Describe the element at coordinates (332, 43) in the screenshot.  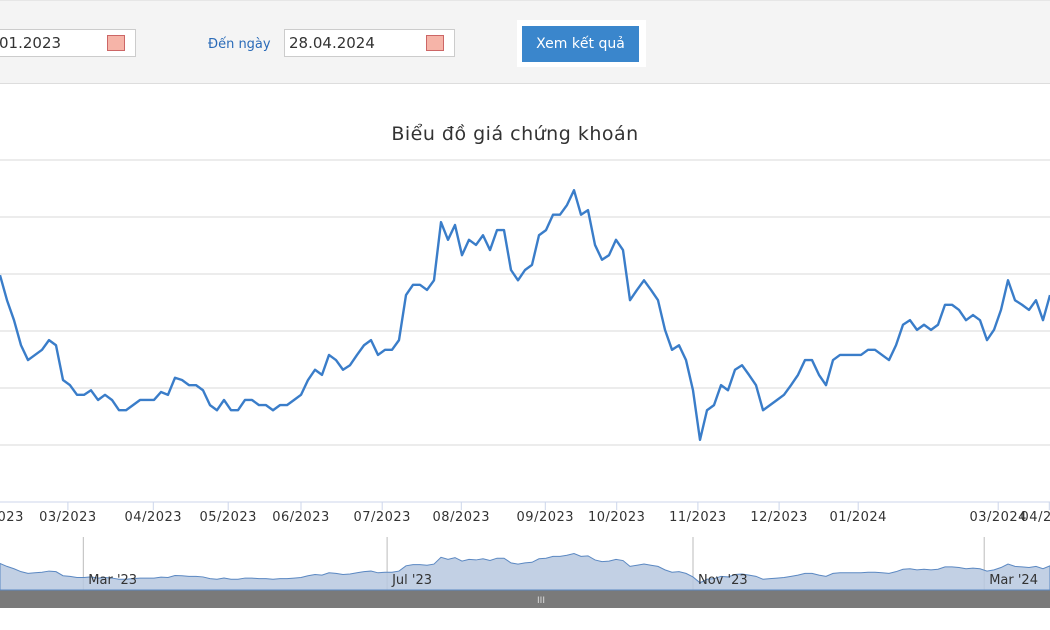
I see `to-date: 28.04.2024` at that location.